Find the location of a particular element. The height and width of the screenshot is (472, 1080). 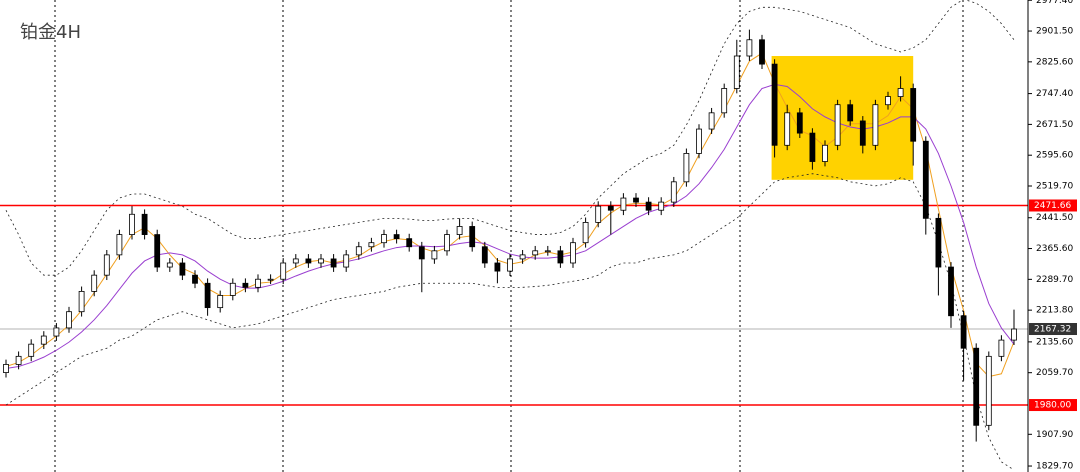

y-tick-label: 2441.50 is located at coordinates (1054, 218).